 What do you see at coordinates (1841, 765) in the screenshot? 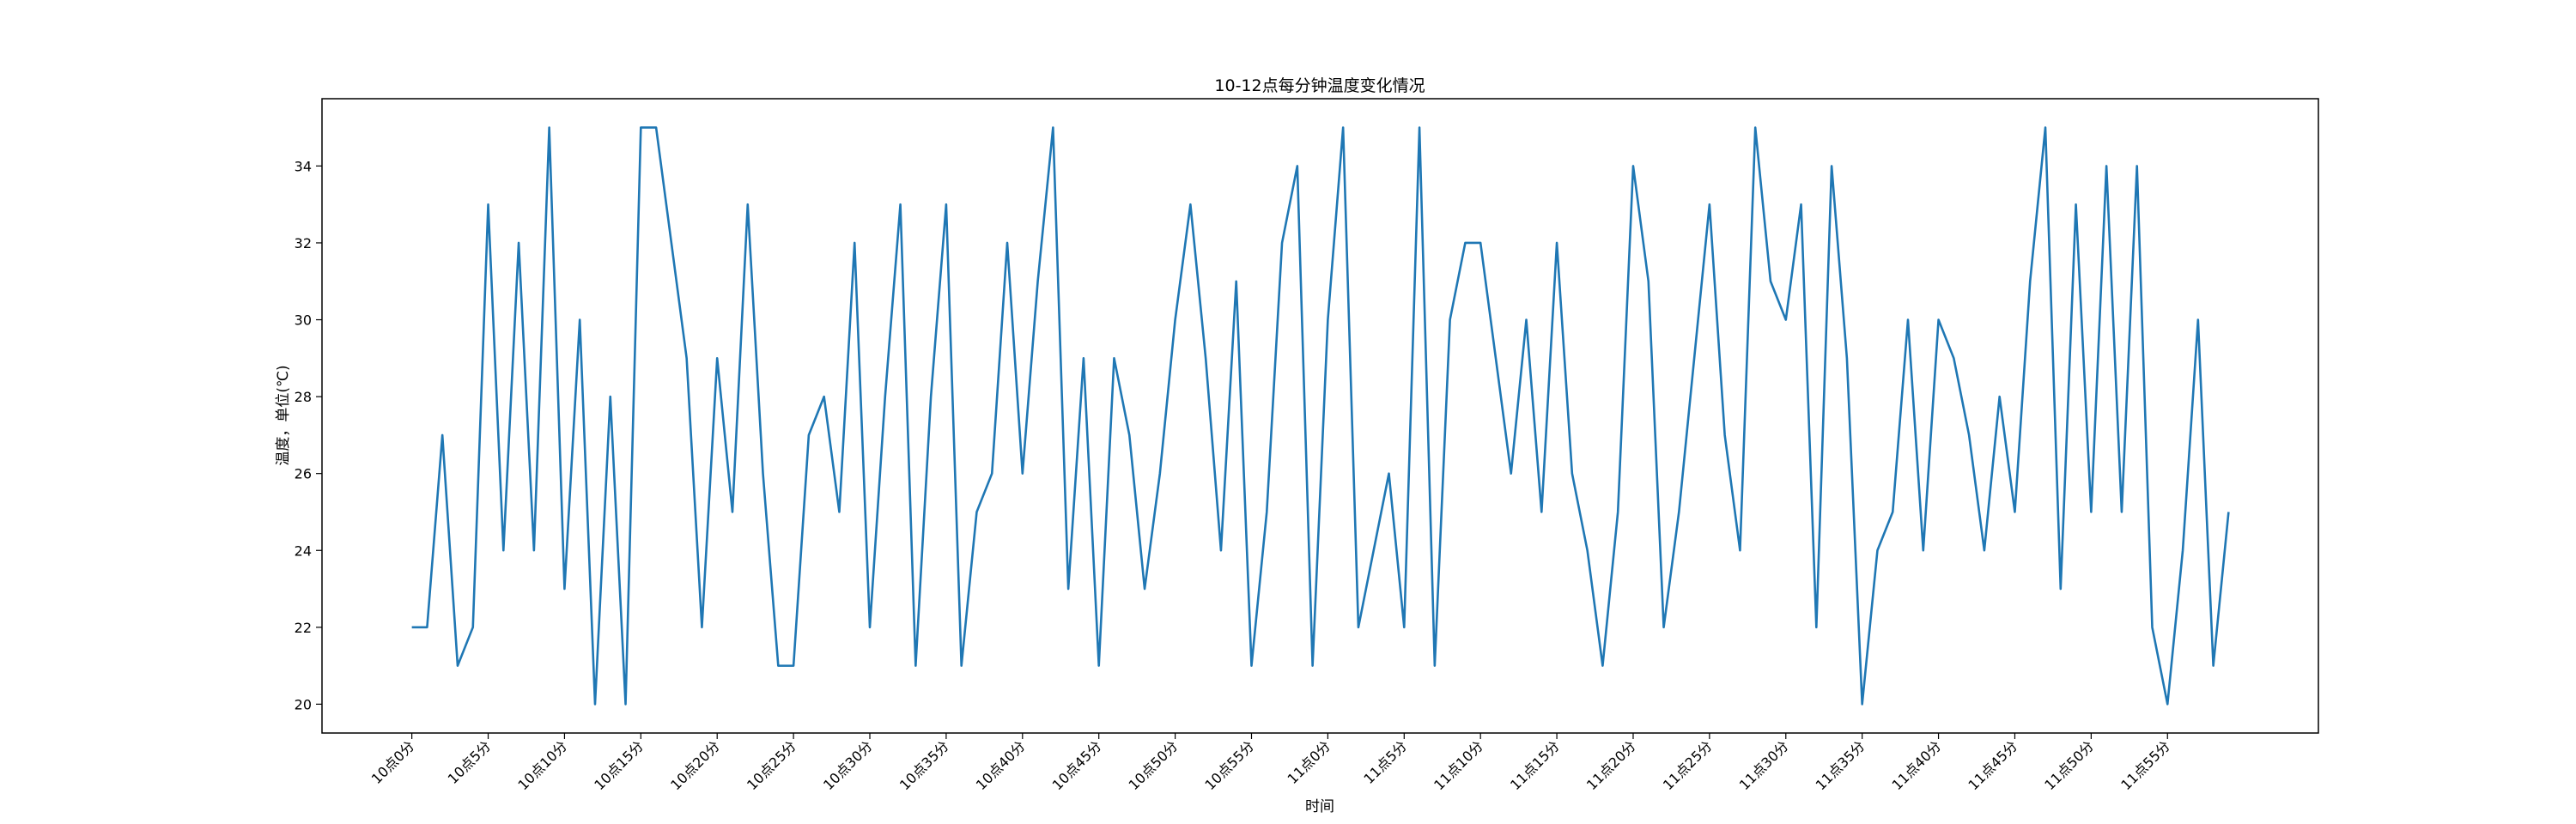
I see `x-tick-label: 11点35分` at bounding box center [1841, 765].